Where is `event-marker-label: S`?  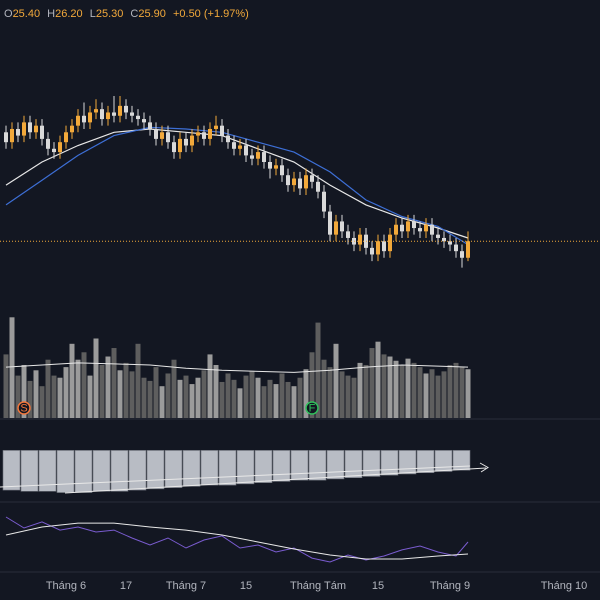 event-marker-label: S is located at coordinates (23, 408).